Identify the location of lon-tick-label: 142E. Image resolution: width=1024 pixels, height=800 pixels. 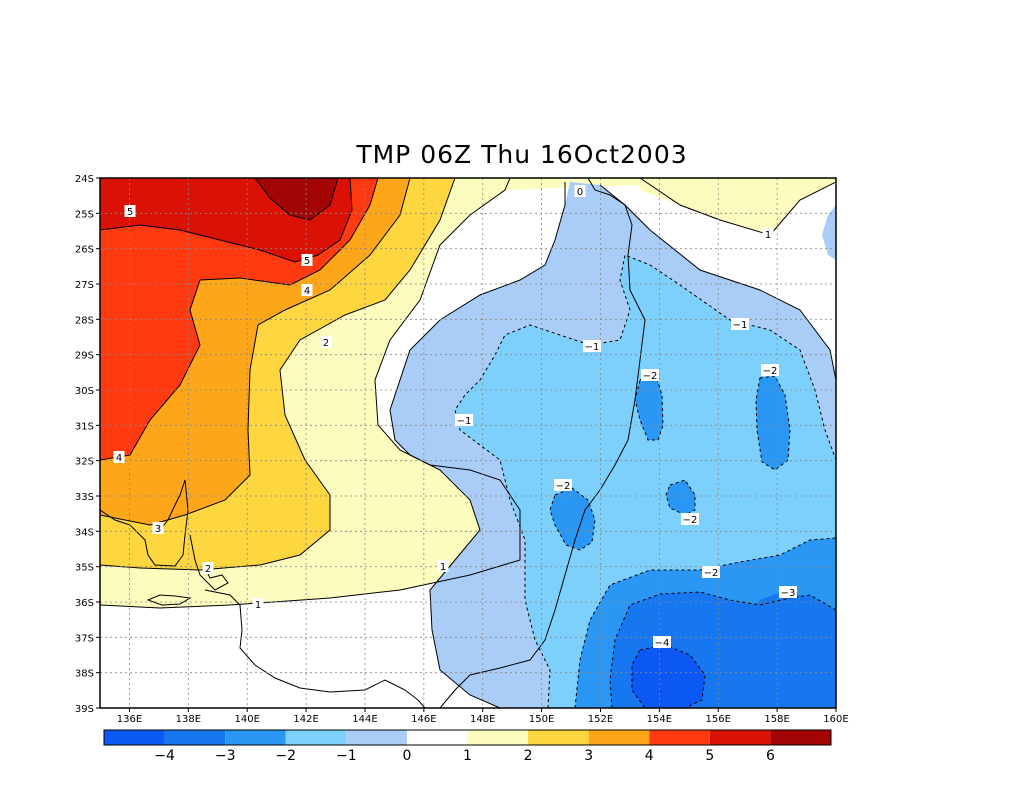
(305, 719).